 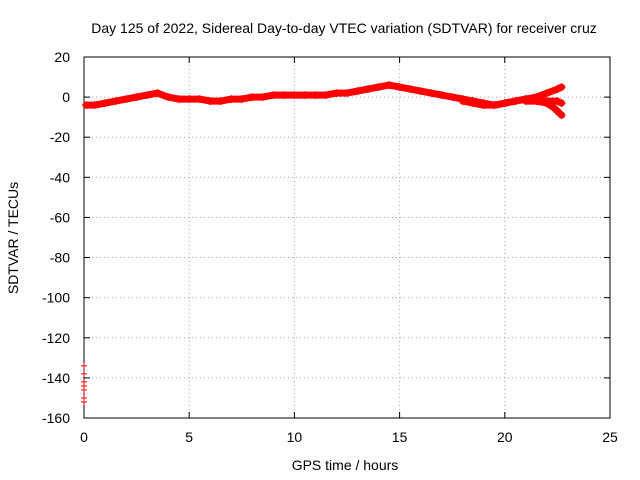 What do you see at coordinates (66, 97) in the screenshot?
I see `y-tick-label: 0` at bounding box center [66, 97].